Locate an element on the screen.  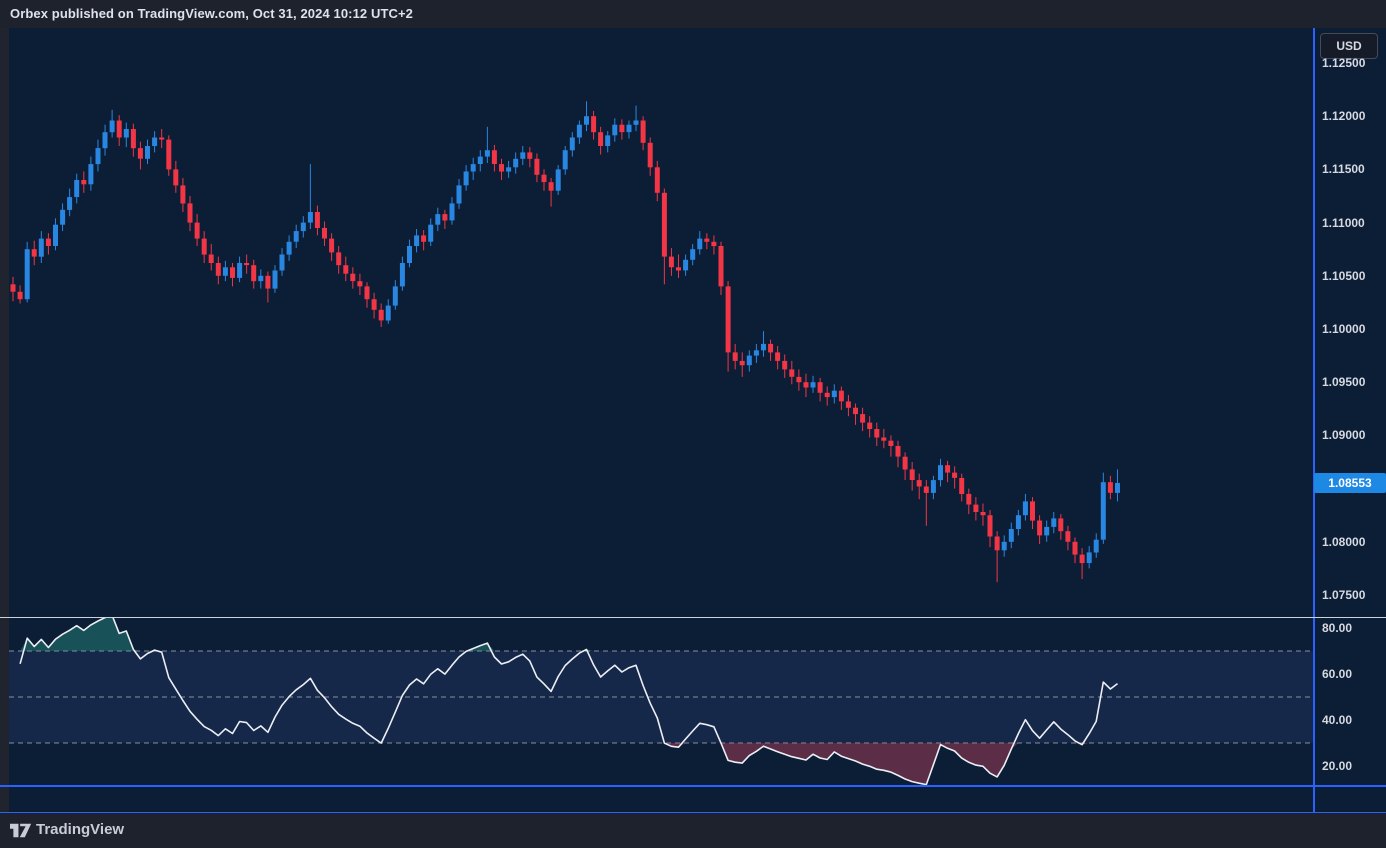
rsi-overbought-fill is located at coordinates (569, 634).